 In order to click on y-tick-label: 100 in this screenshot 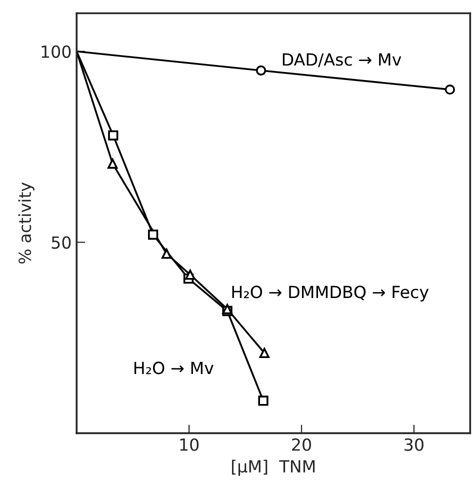, I will do `click(56, 51)`.